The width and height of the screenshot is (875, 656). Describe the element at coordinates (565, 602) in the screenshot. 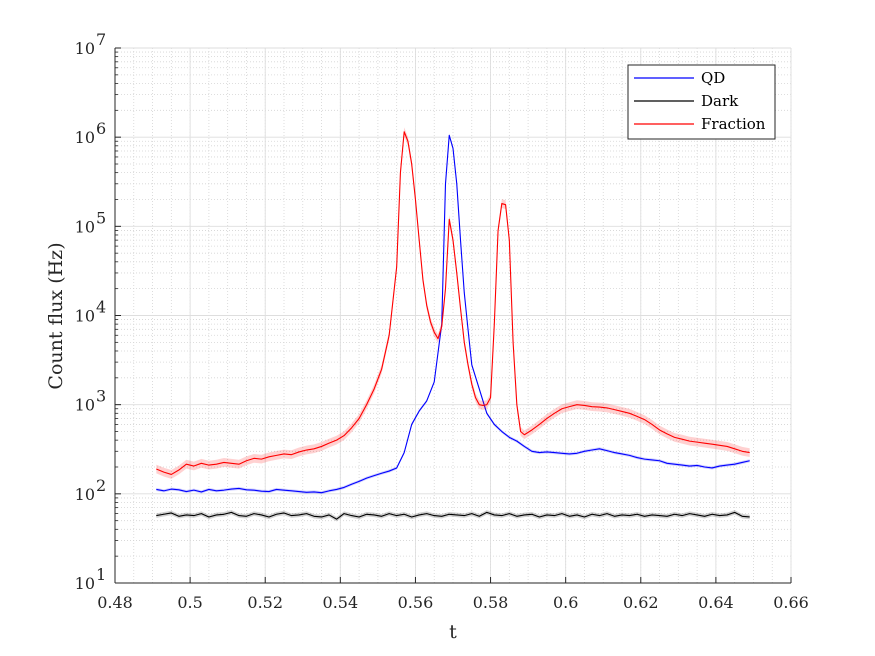

I see `x-tick-label: 0.6` at that location.